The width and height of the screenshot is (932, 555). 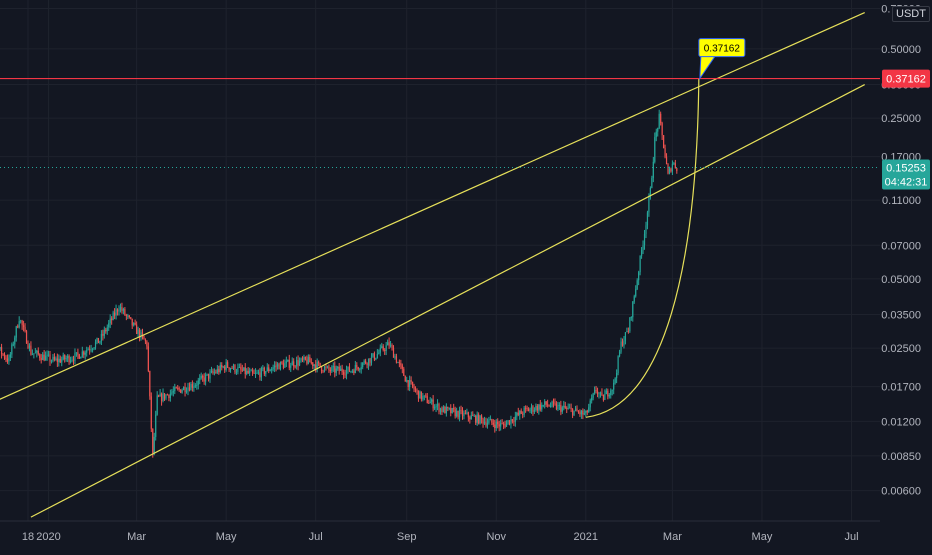 I want to click on currency-label: USDT, so click(x=911, y=14).